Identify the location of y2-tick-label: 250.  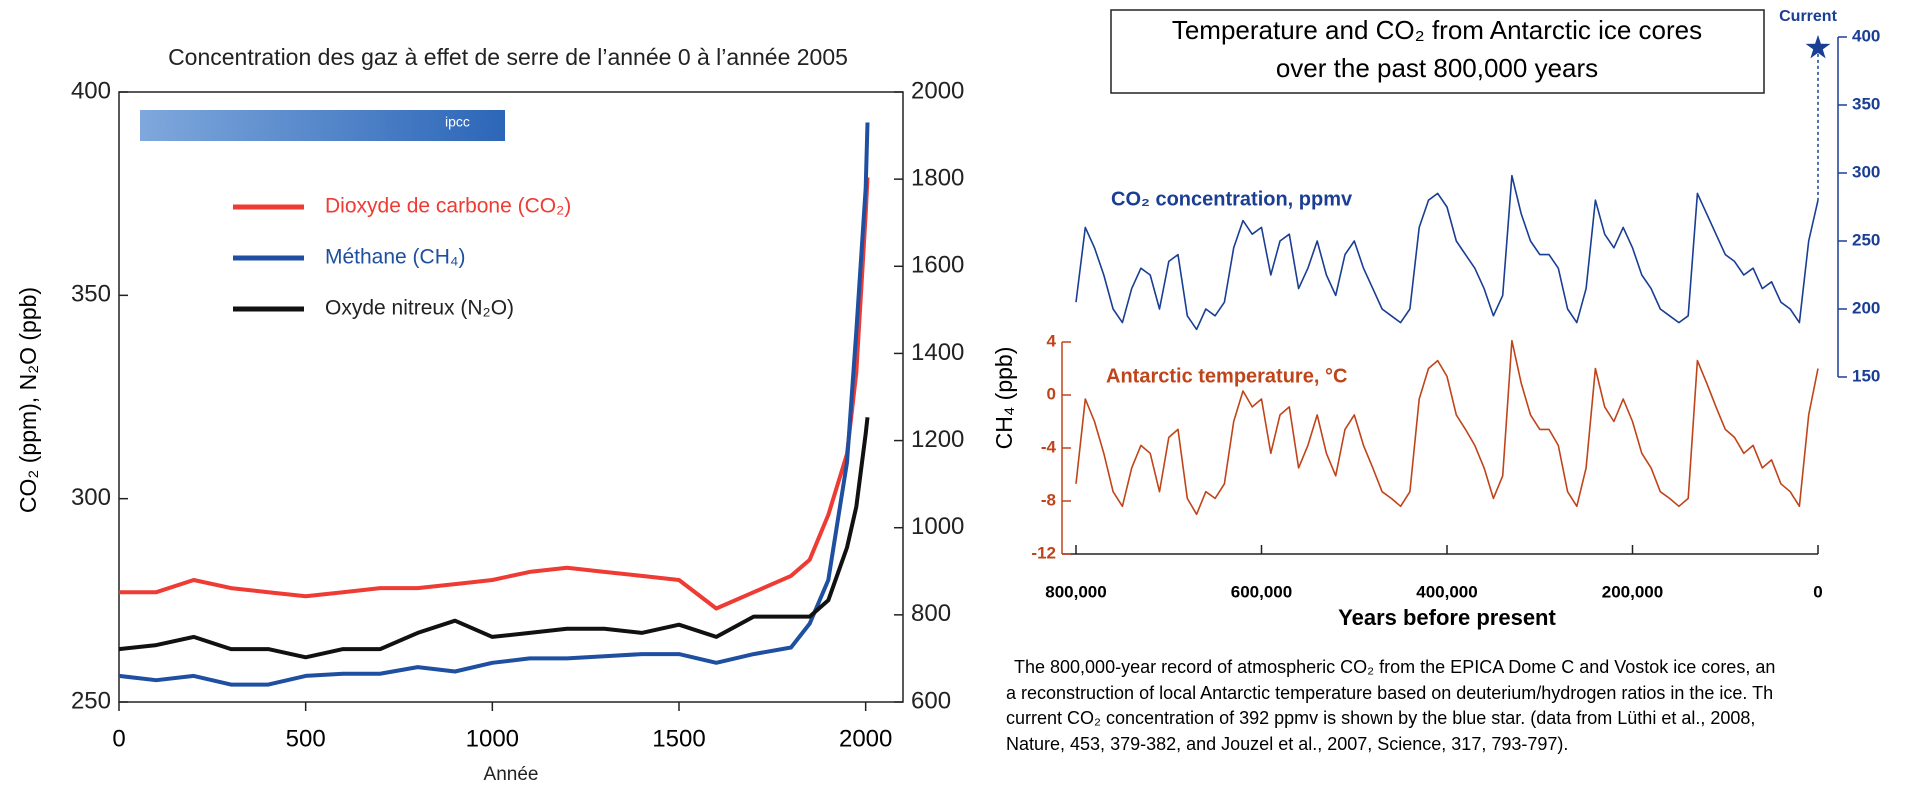
(1866, 239).